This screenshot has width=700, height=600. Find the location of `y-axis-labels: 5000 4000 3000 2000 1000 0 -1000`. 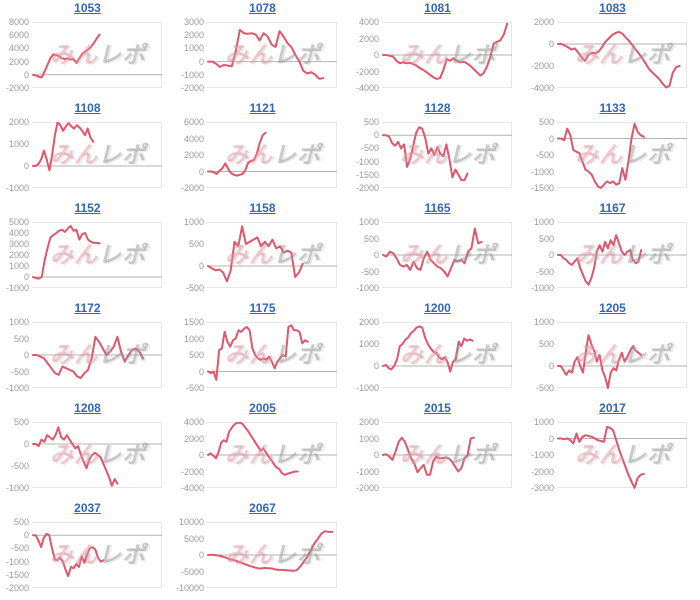

y-axis-labels: 5000 4000 3000 2000 1000 0 -1000 is located at coordinates (16, 257).